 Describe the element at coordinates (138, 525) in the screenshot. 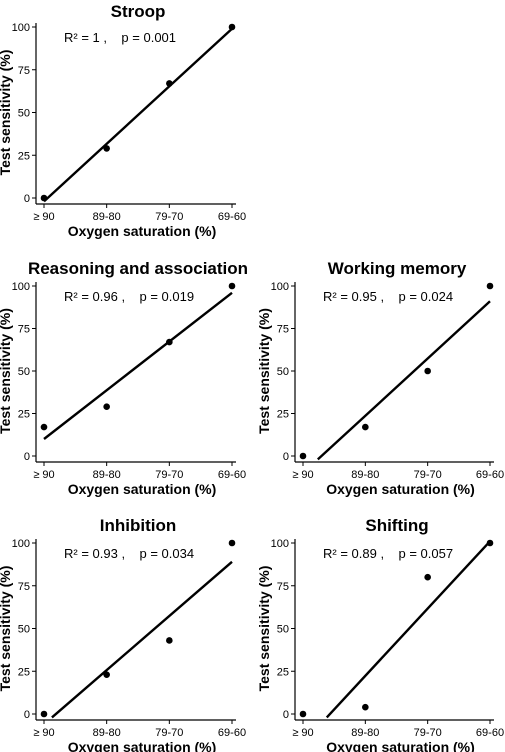

I see `chart-title: Inhibition` at that location.